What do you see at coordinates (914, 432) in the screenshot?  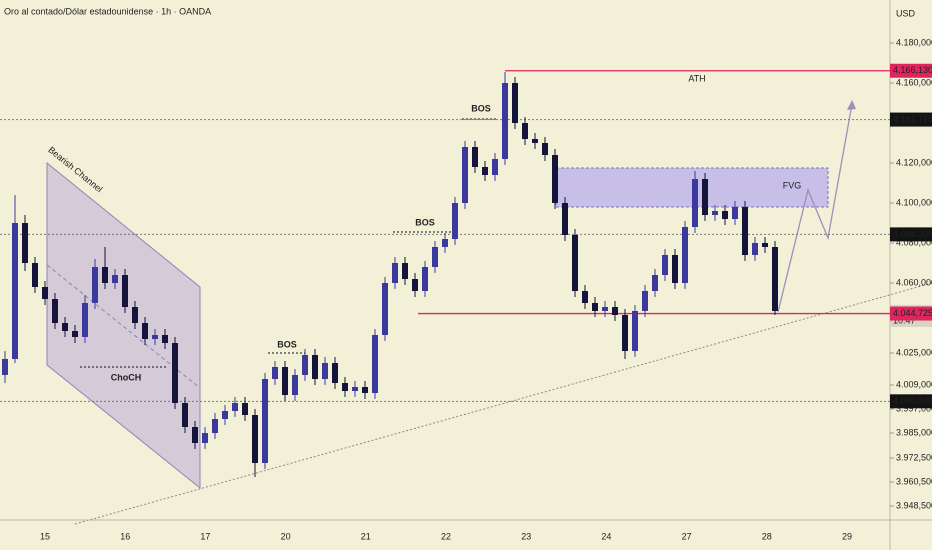 I see `y-tick-label: 3.985,000` at bounding box center [914, 432].